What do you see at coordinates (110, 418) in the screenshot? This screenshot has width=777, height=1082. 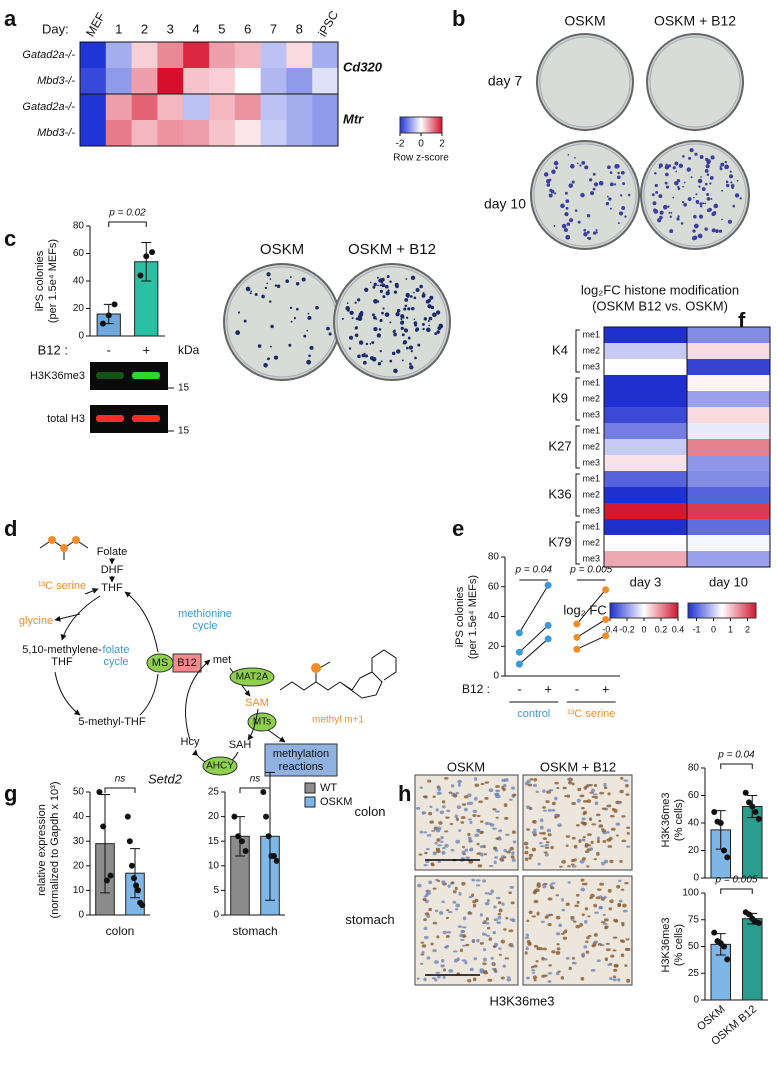 I see `band` at bounding box center [110, 418].